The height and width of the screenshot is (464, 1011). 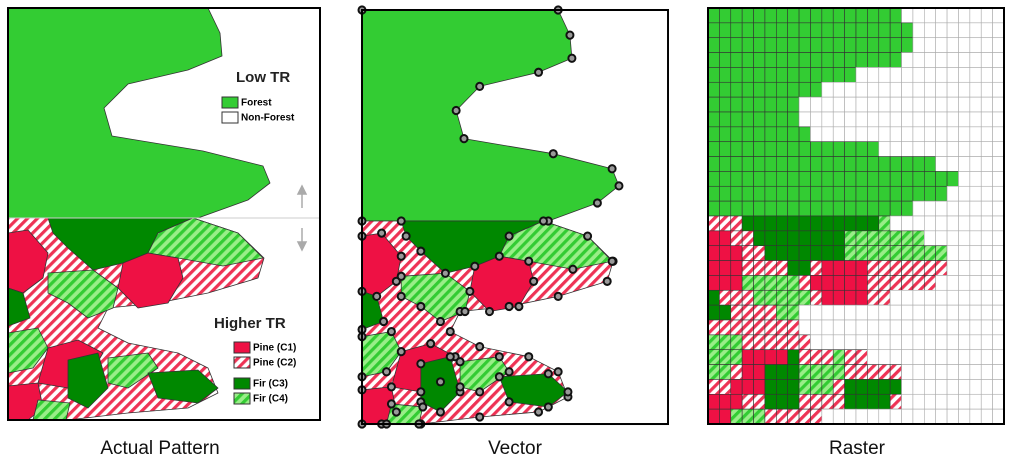 I want to click on fir-c4, so click(x=83, y=294).